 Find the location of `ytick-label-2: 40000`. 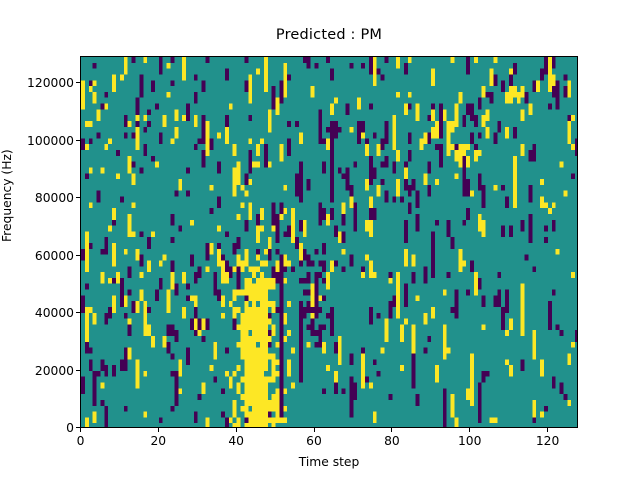

ytick-label-2: 40000 is located at coordinates (54, 313).